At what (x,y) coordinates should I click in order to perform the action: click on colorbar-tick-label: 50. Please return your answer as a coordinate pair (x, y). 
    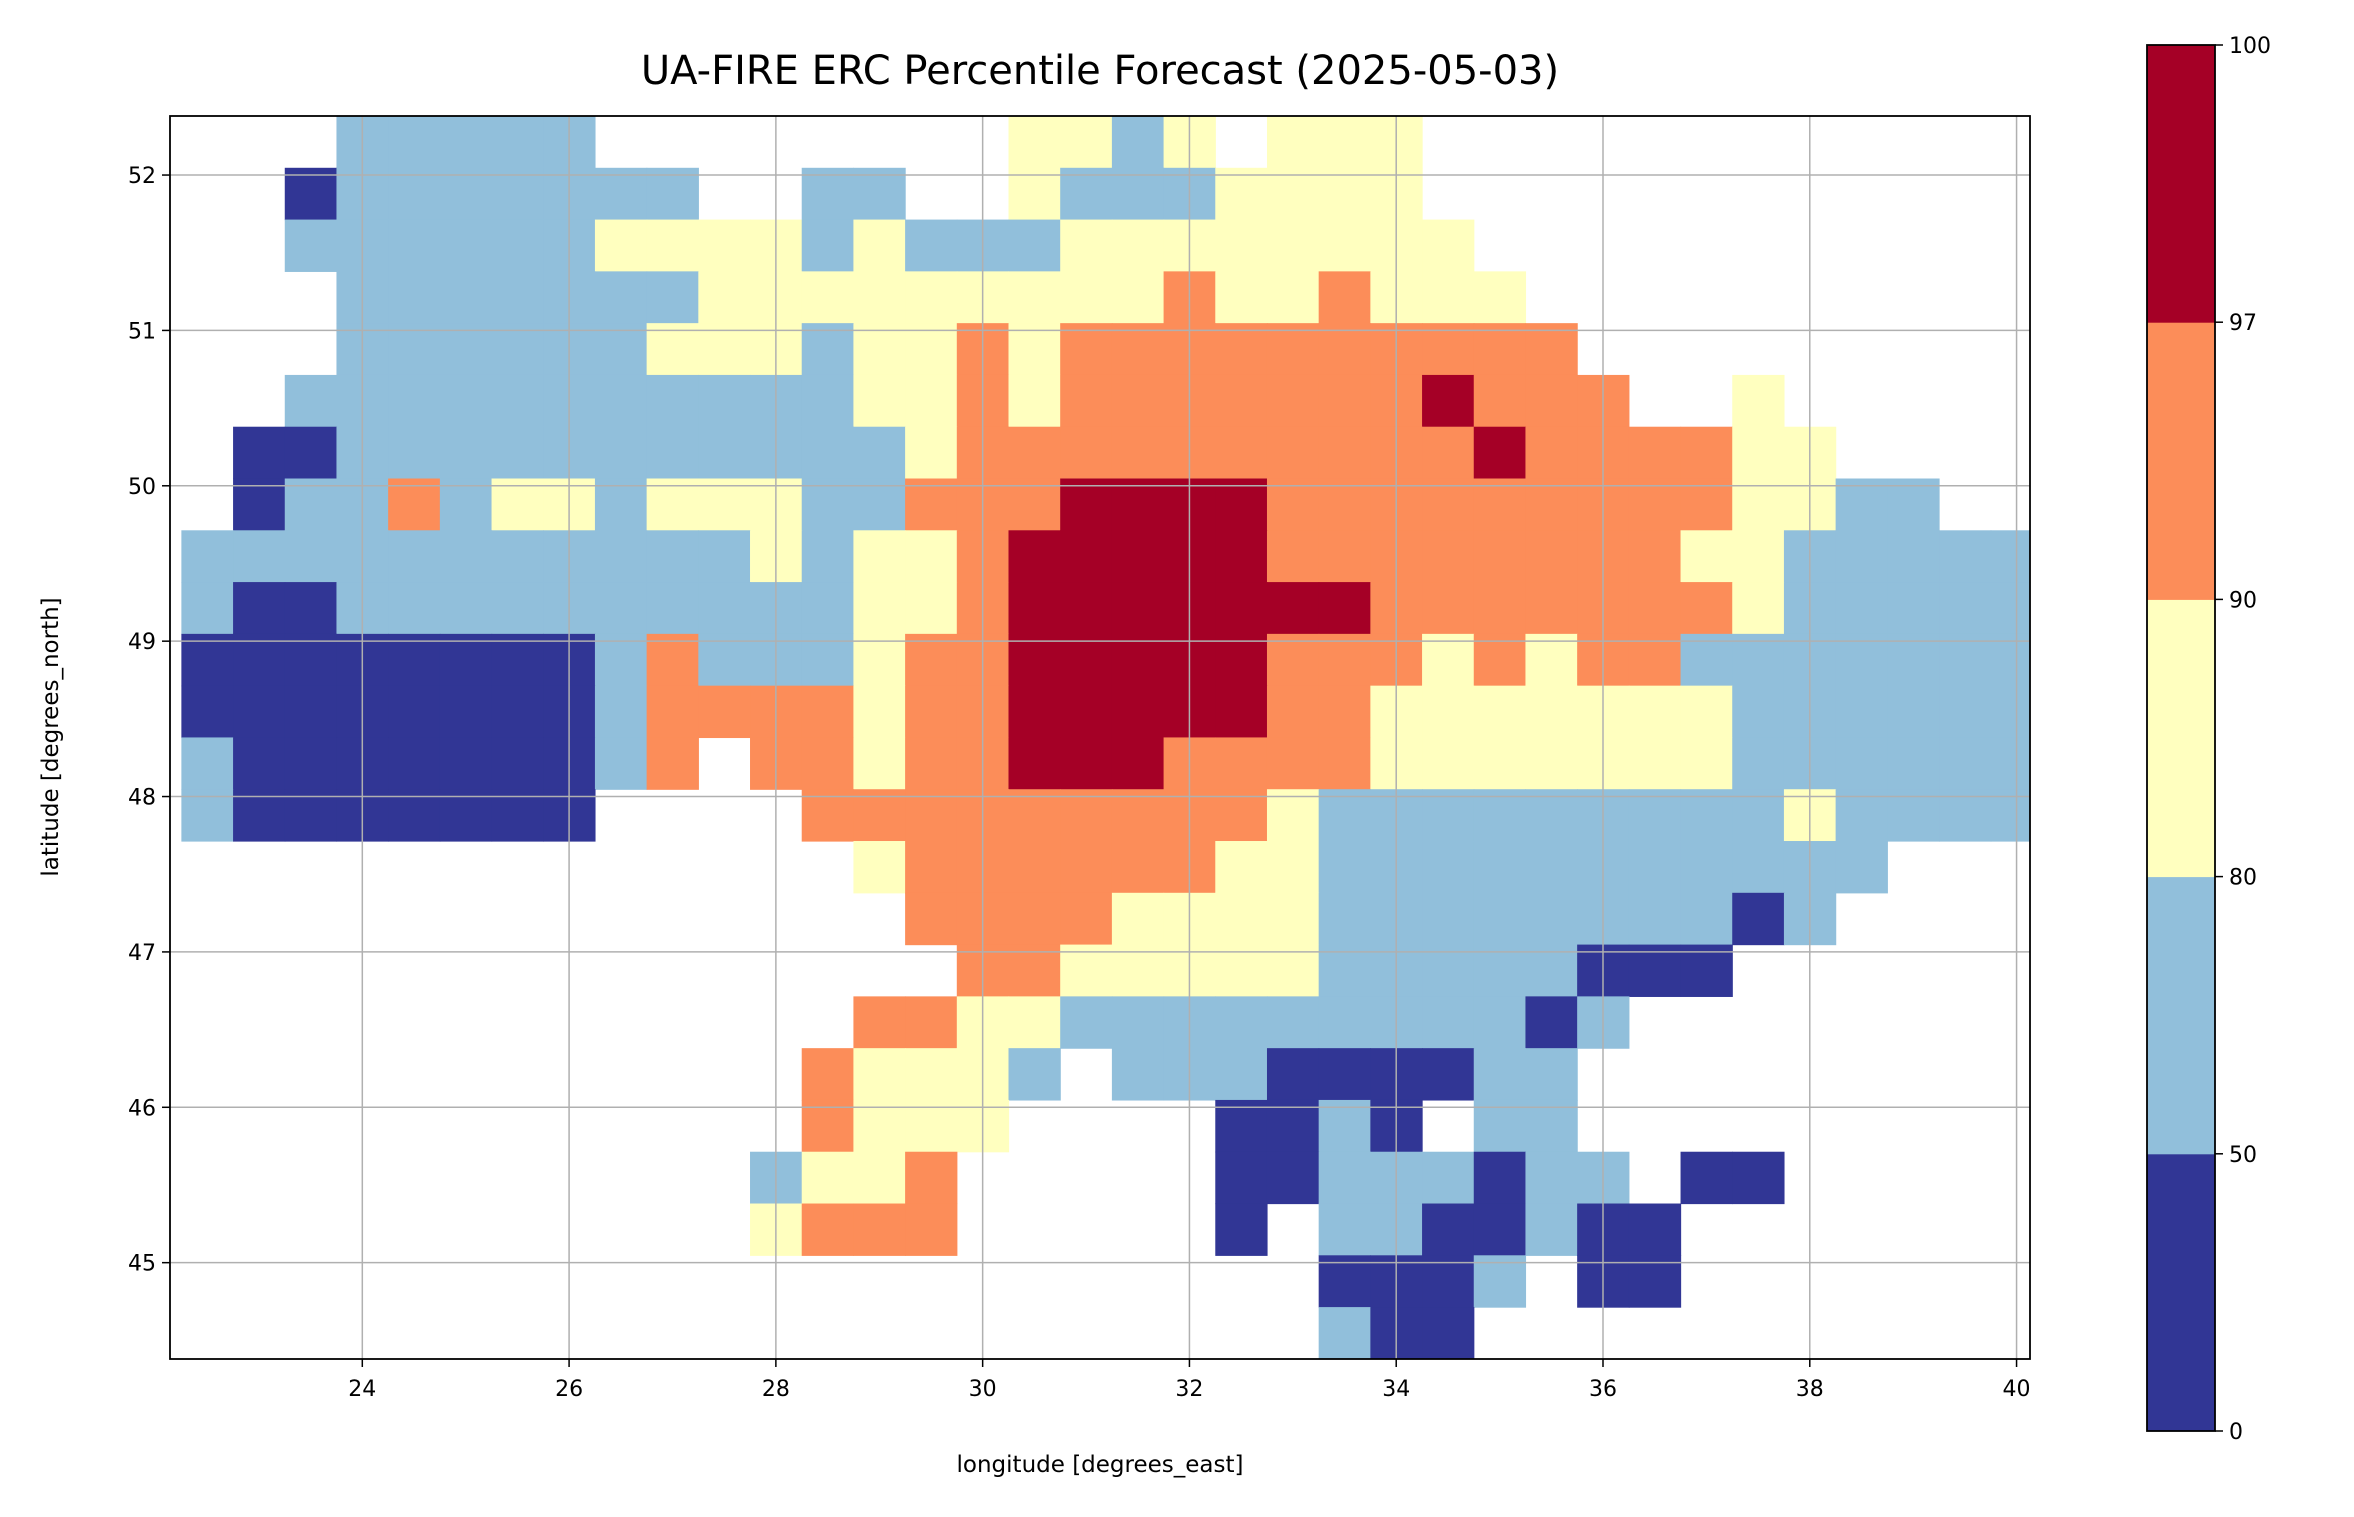
    Looking at the image, I should click on (2243, 1155).